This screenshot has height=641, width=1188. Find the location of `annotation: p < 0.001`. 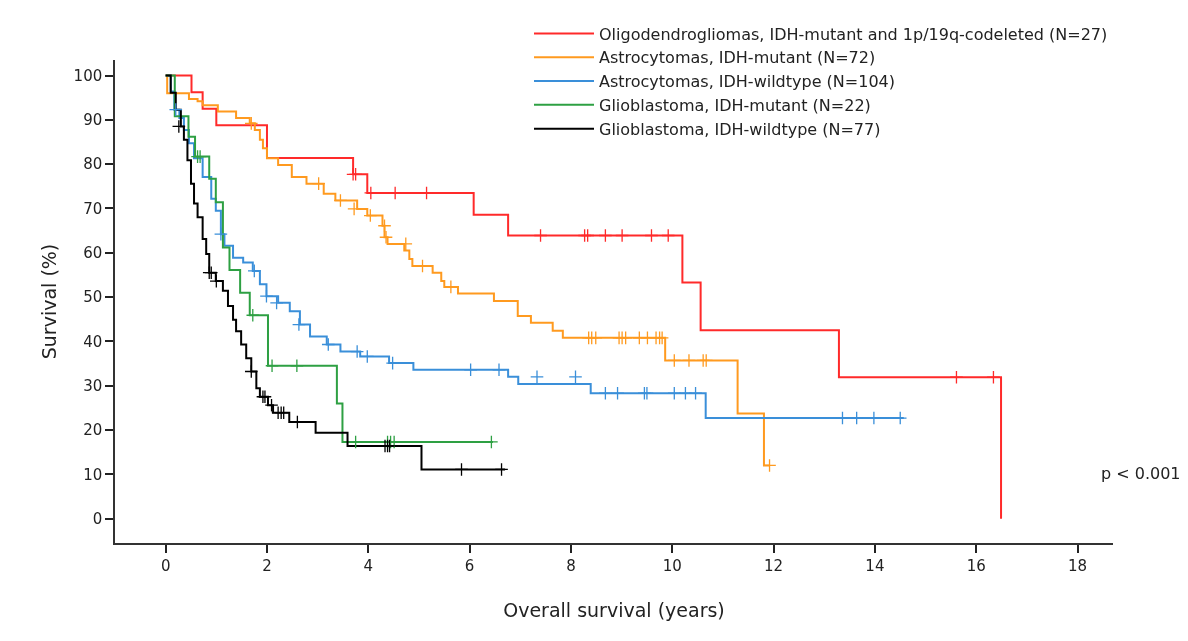

annotation: p < 0.001 is located at coordinates (1141, 473).